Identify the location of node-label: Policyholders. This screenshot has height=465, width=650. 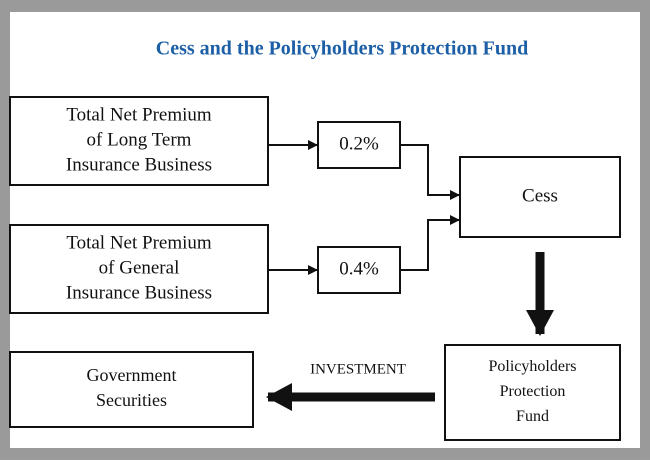
(533, 366).